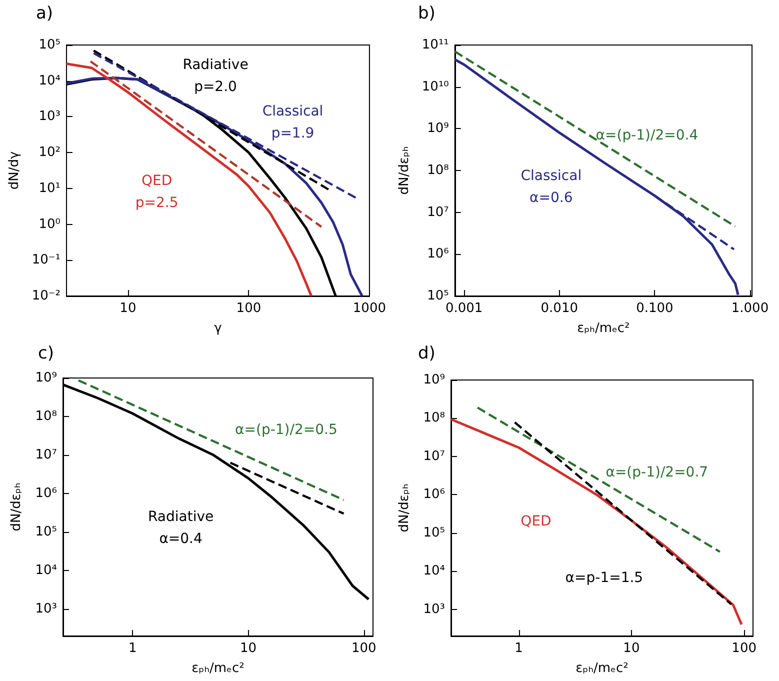 Image resolution: width=779 pixels, height=681 pixels. I want to click on x-axis-title: γ, so click(218, 328).